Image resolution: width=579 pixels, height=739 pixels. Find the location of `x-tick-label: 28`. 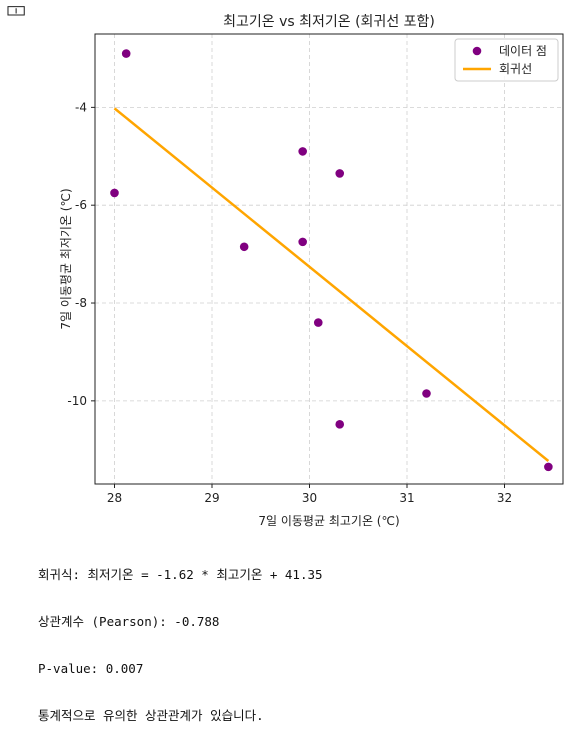

x-tick-label: 28 is located at coordinates (114, 498).